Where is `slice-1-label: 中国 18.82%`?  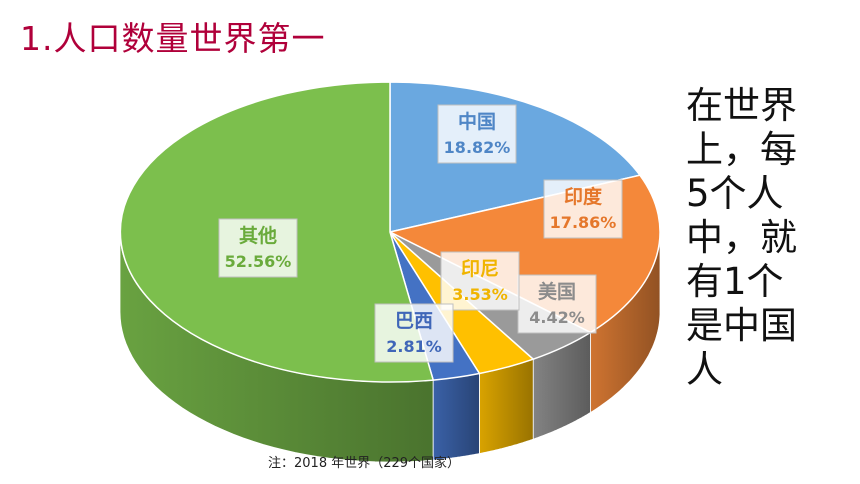
slice-1-label: 中国 18.82% is located at coordinates (477, 134).